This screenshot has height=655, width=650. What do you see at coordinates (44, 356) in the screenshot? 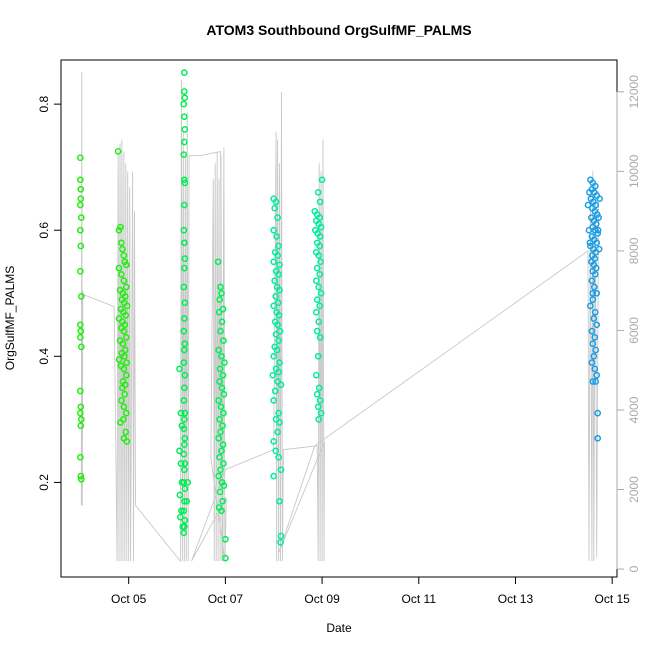
I see `y-tick-label: 0.4` at bounding box center [44, 356].